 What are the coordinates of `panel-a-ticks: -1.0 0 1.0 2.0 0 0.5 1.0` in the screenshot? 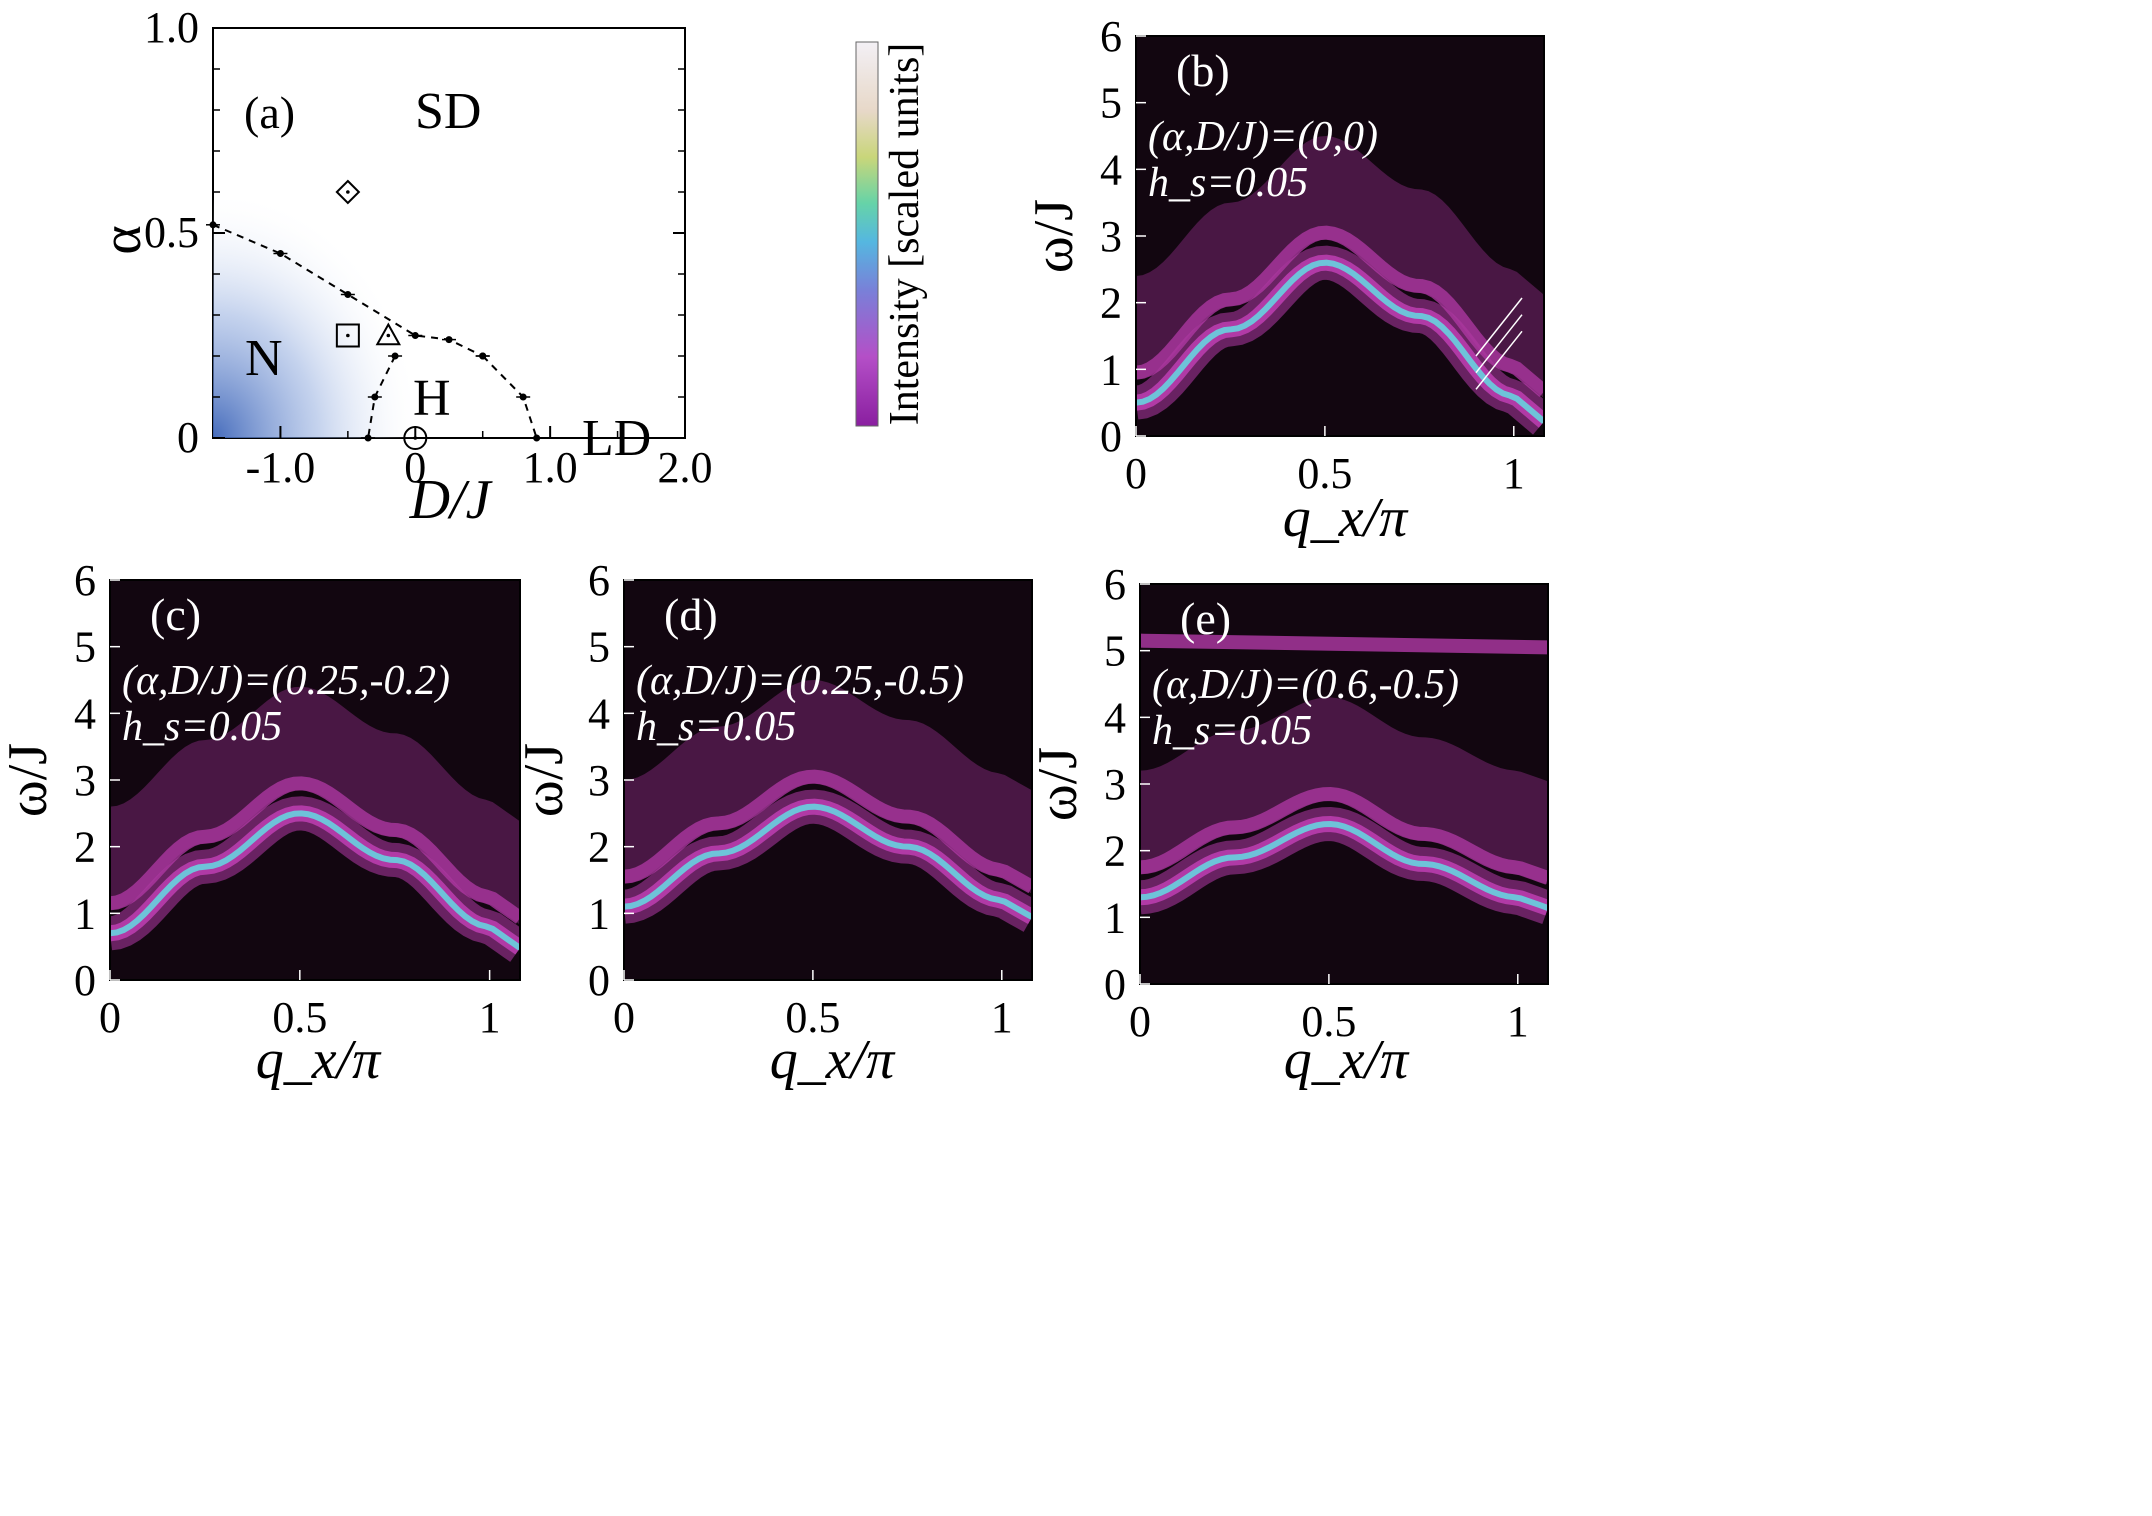 It's located at (428, 247).